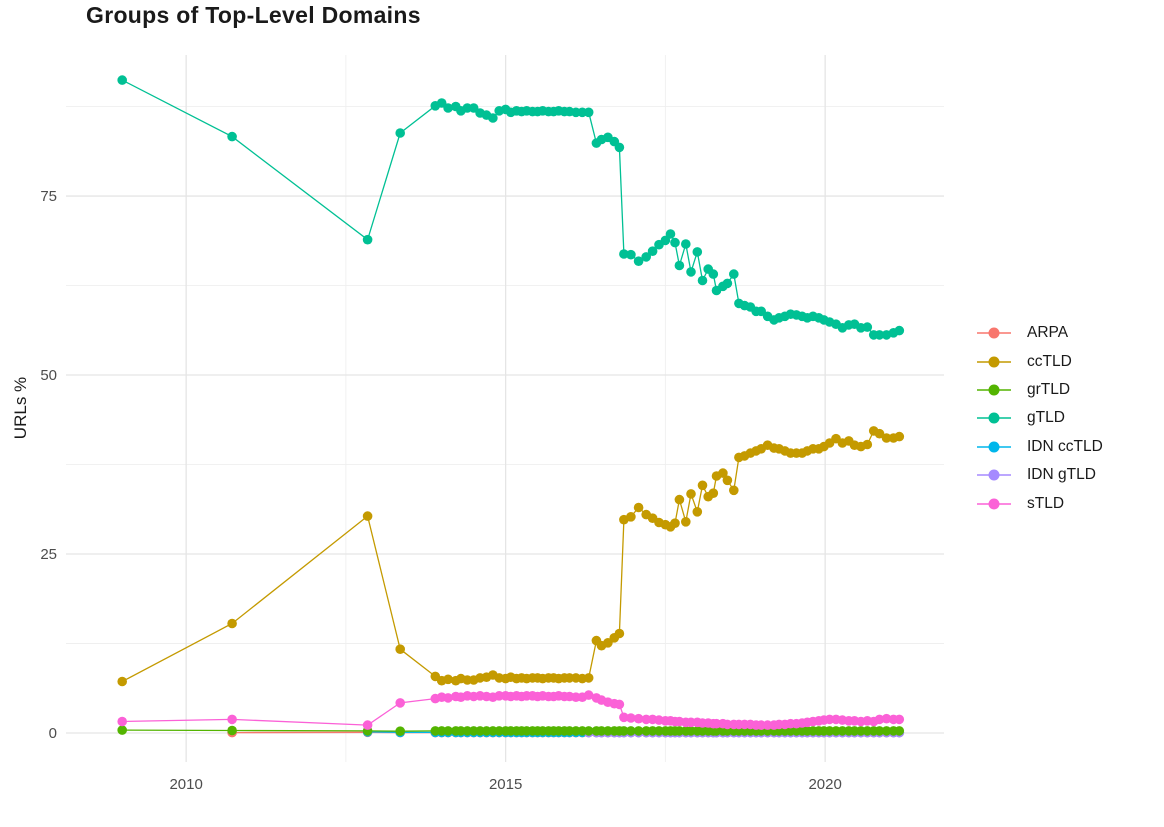  Describe the element at coordinates (53, 733) in the screenshot. I see `y-tick-label: 0` at that location.